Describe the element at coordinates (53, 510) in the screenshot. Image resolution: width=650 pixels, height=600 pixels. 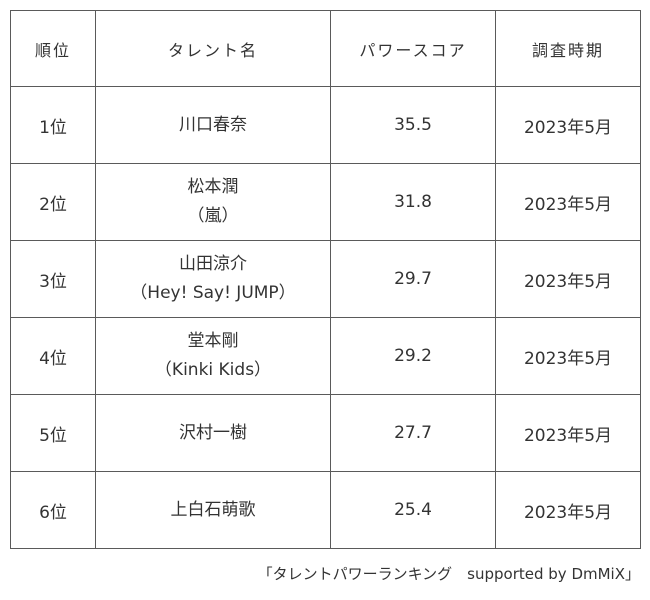
I see `rank-cell: 6位` at that location.